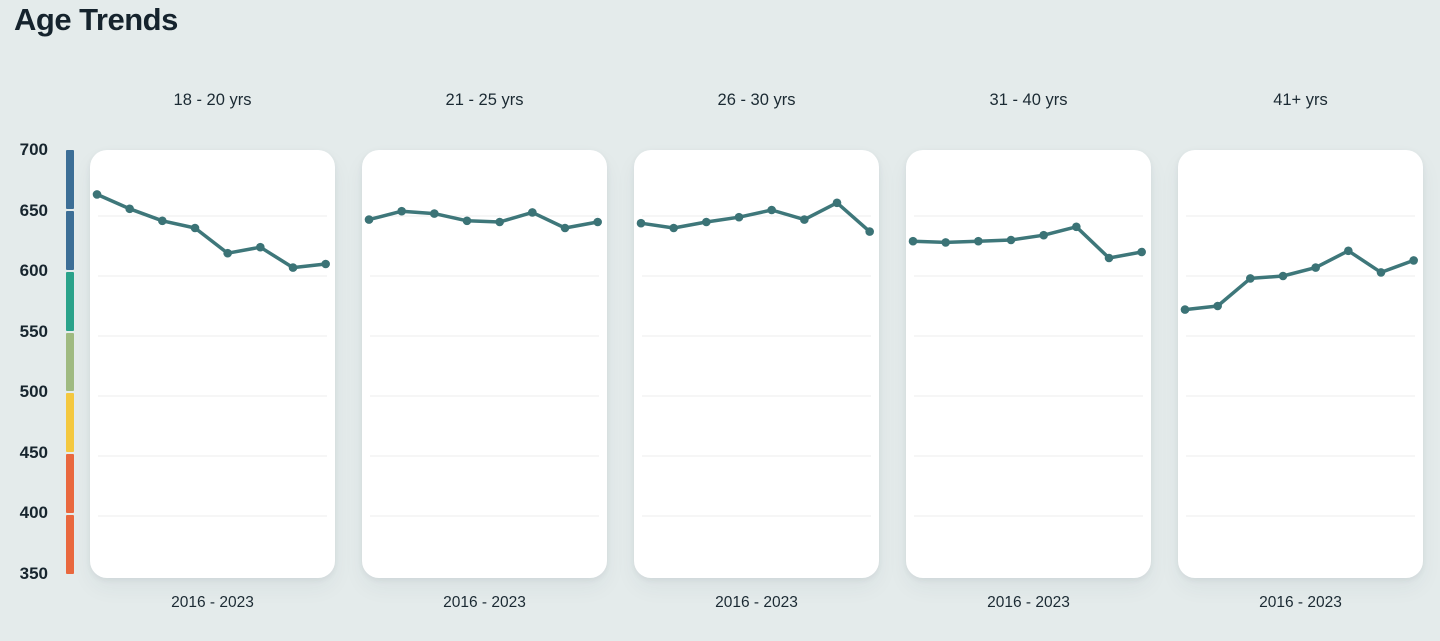 The width and height of the screenshot is (1440, 641). Describe the element at coordinates (484, 100) in the screenshot. I see `panel-title: 21 - 25 yrs` at that location.